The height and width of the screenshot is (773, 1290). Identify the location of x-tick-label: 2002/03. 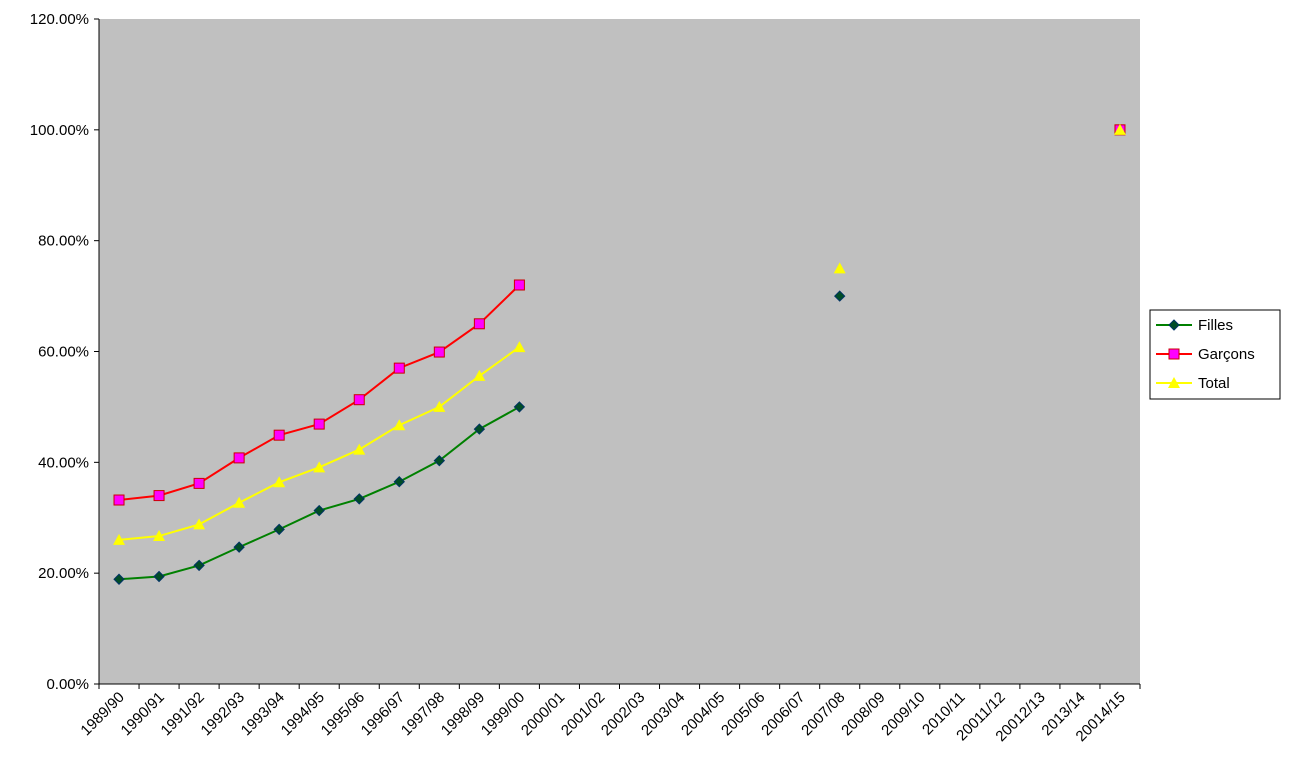
(623, 714).